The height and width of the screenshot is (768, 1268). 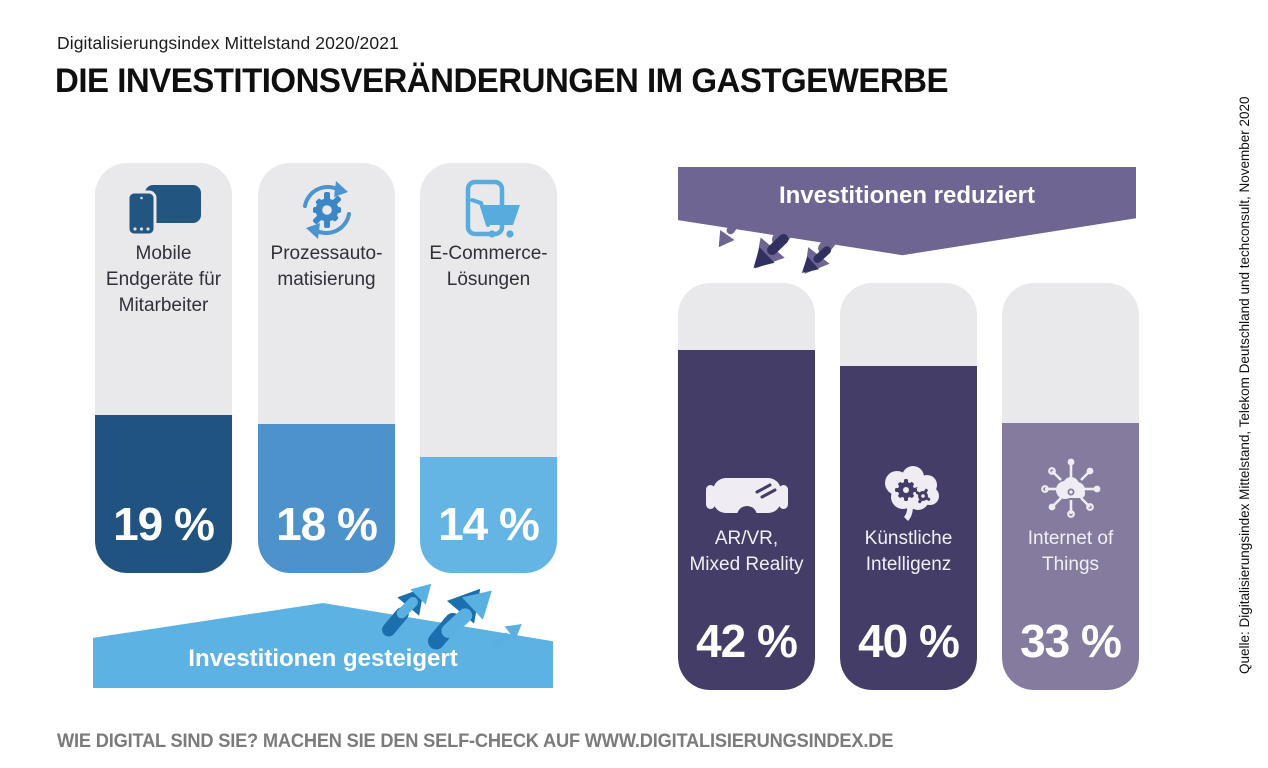 What do you see at coordinates (747, 641) in the screenshot?
I see `bar-value: 42 %` at bounding box center [747, 641].